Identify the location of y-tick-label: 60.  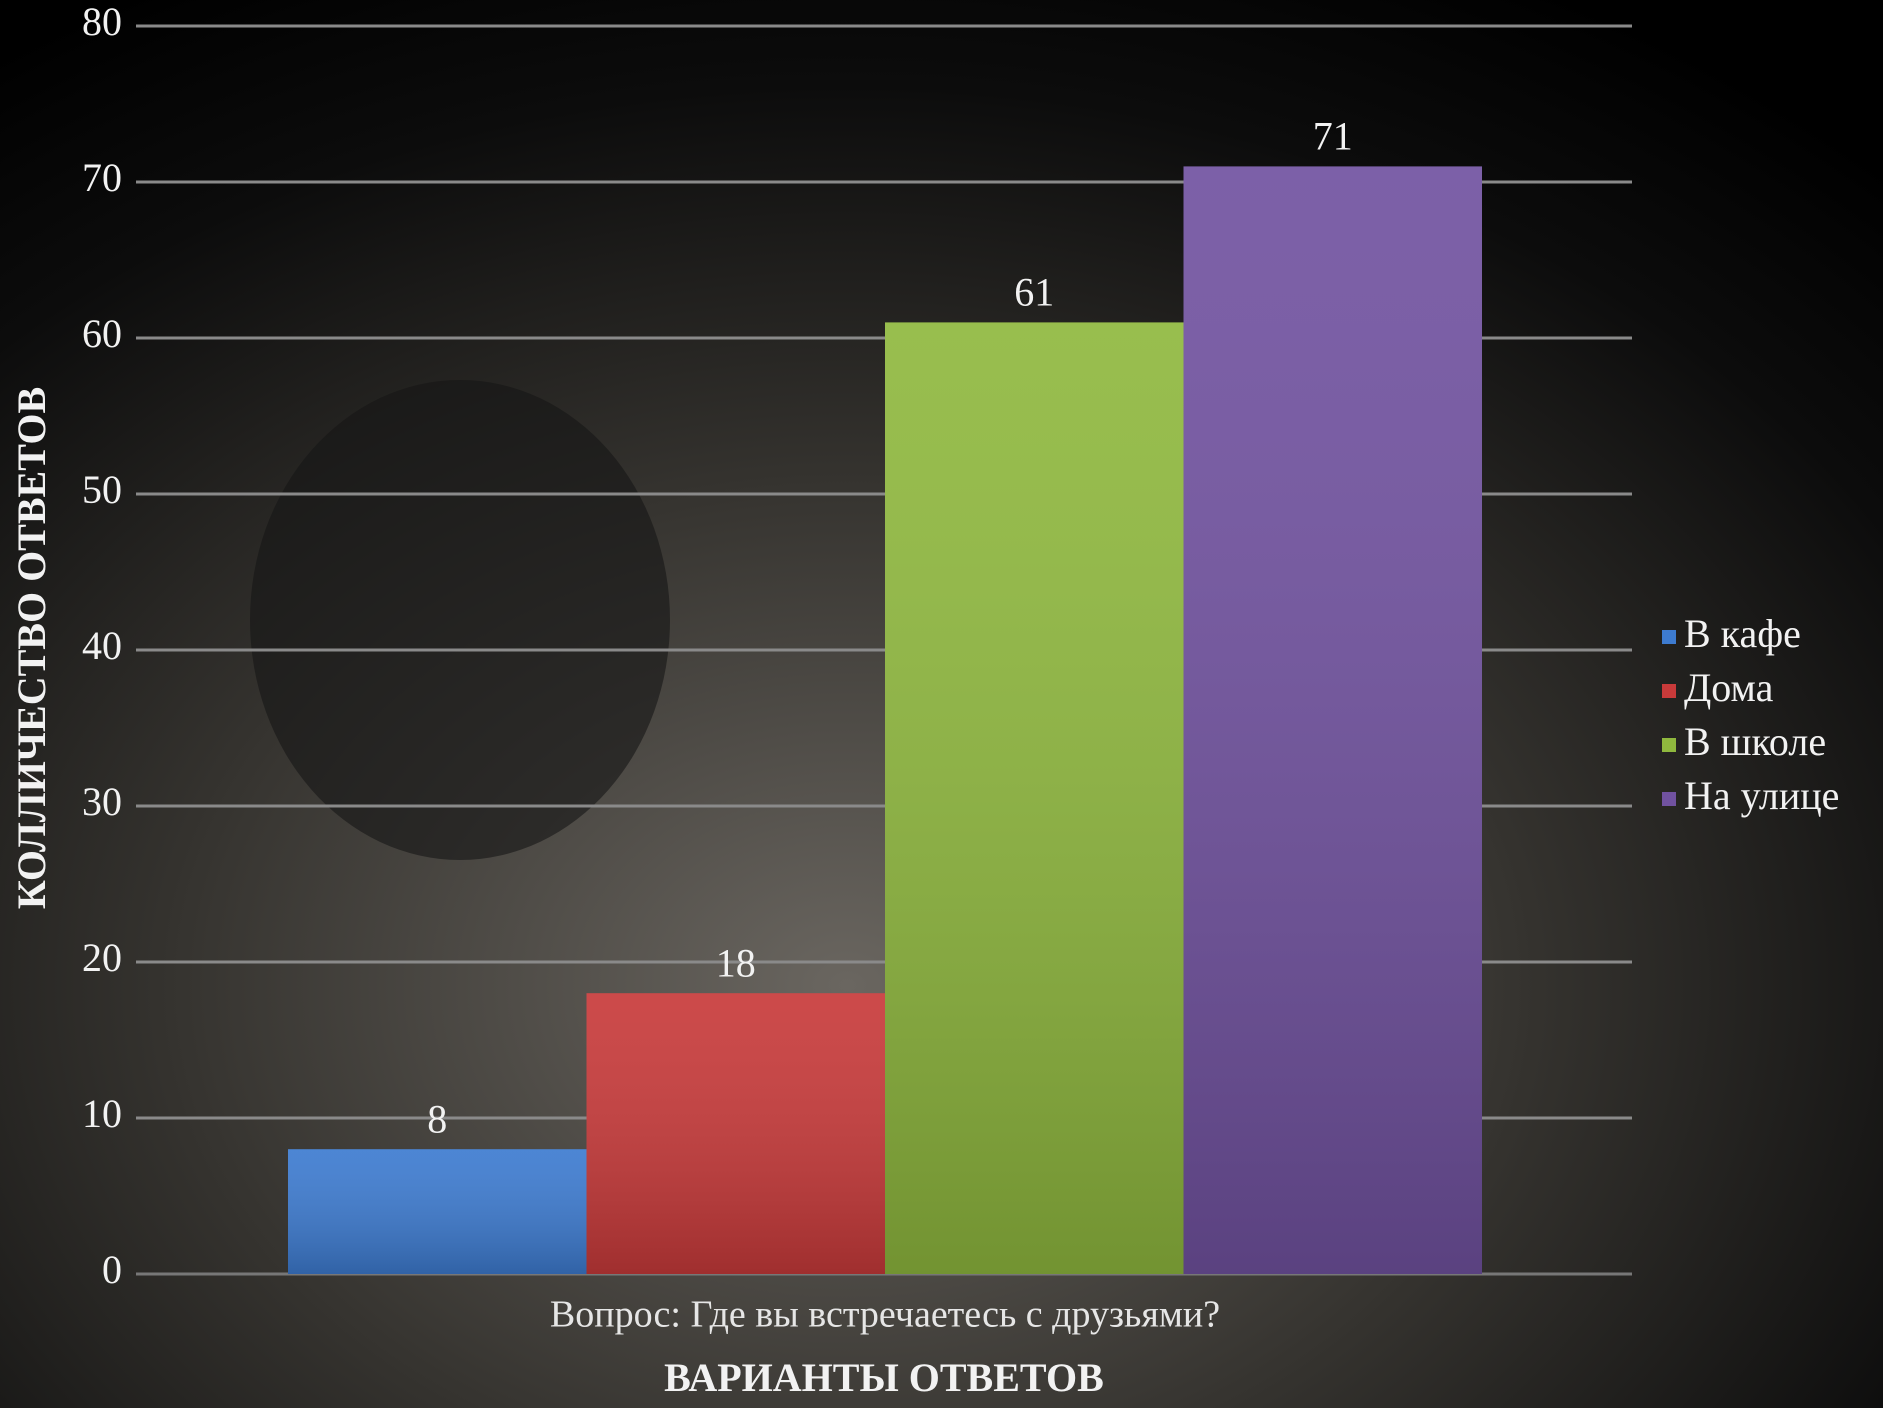
(102, 333).